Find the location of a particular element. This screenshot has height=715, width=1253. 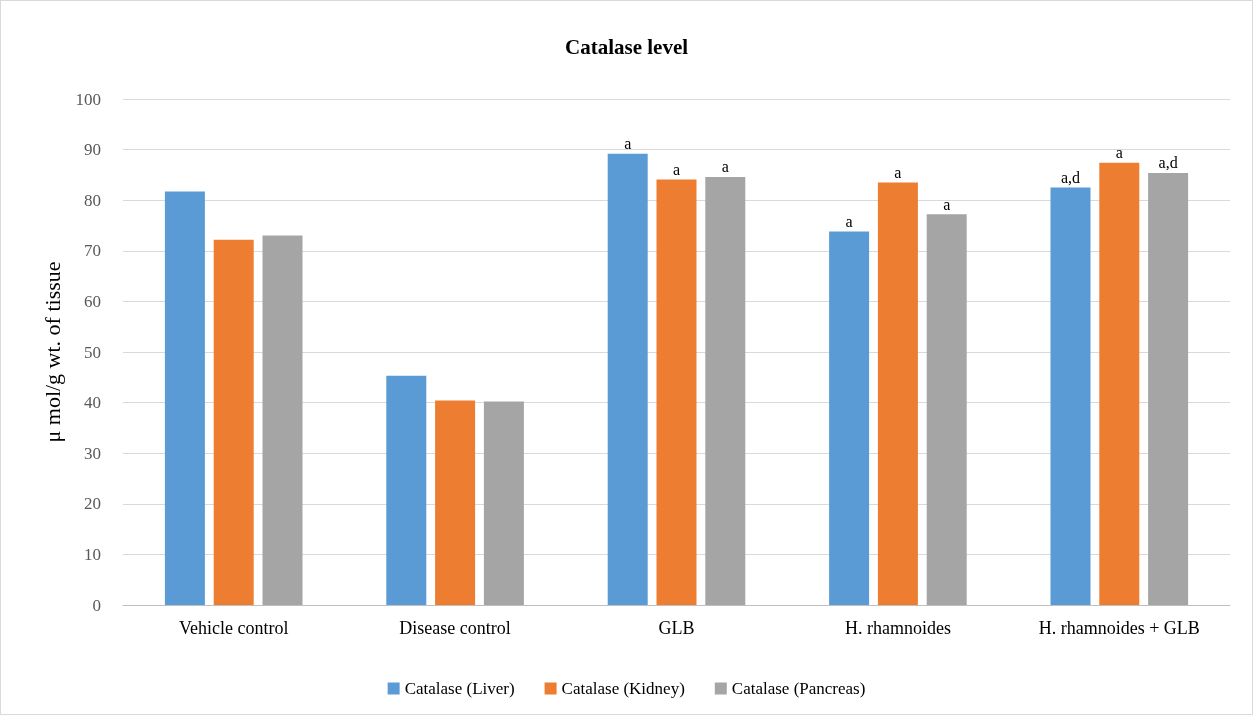

y-tick-label: 0 is located at coordinates (96, 605).